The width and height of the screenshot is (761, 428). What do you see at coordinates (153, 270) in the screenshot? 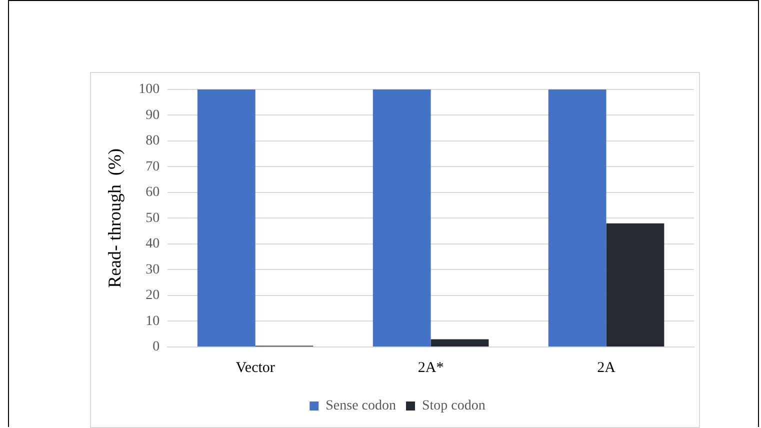
I see `y-tick-label: 30` at bounding box center [153, 270].